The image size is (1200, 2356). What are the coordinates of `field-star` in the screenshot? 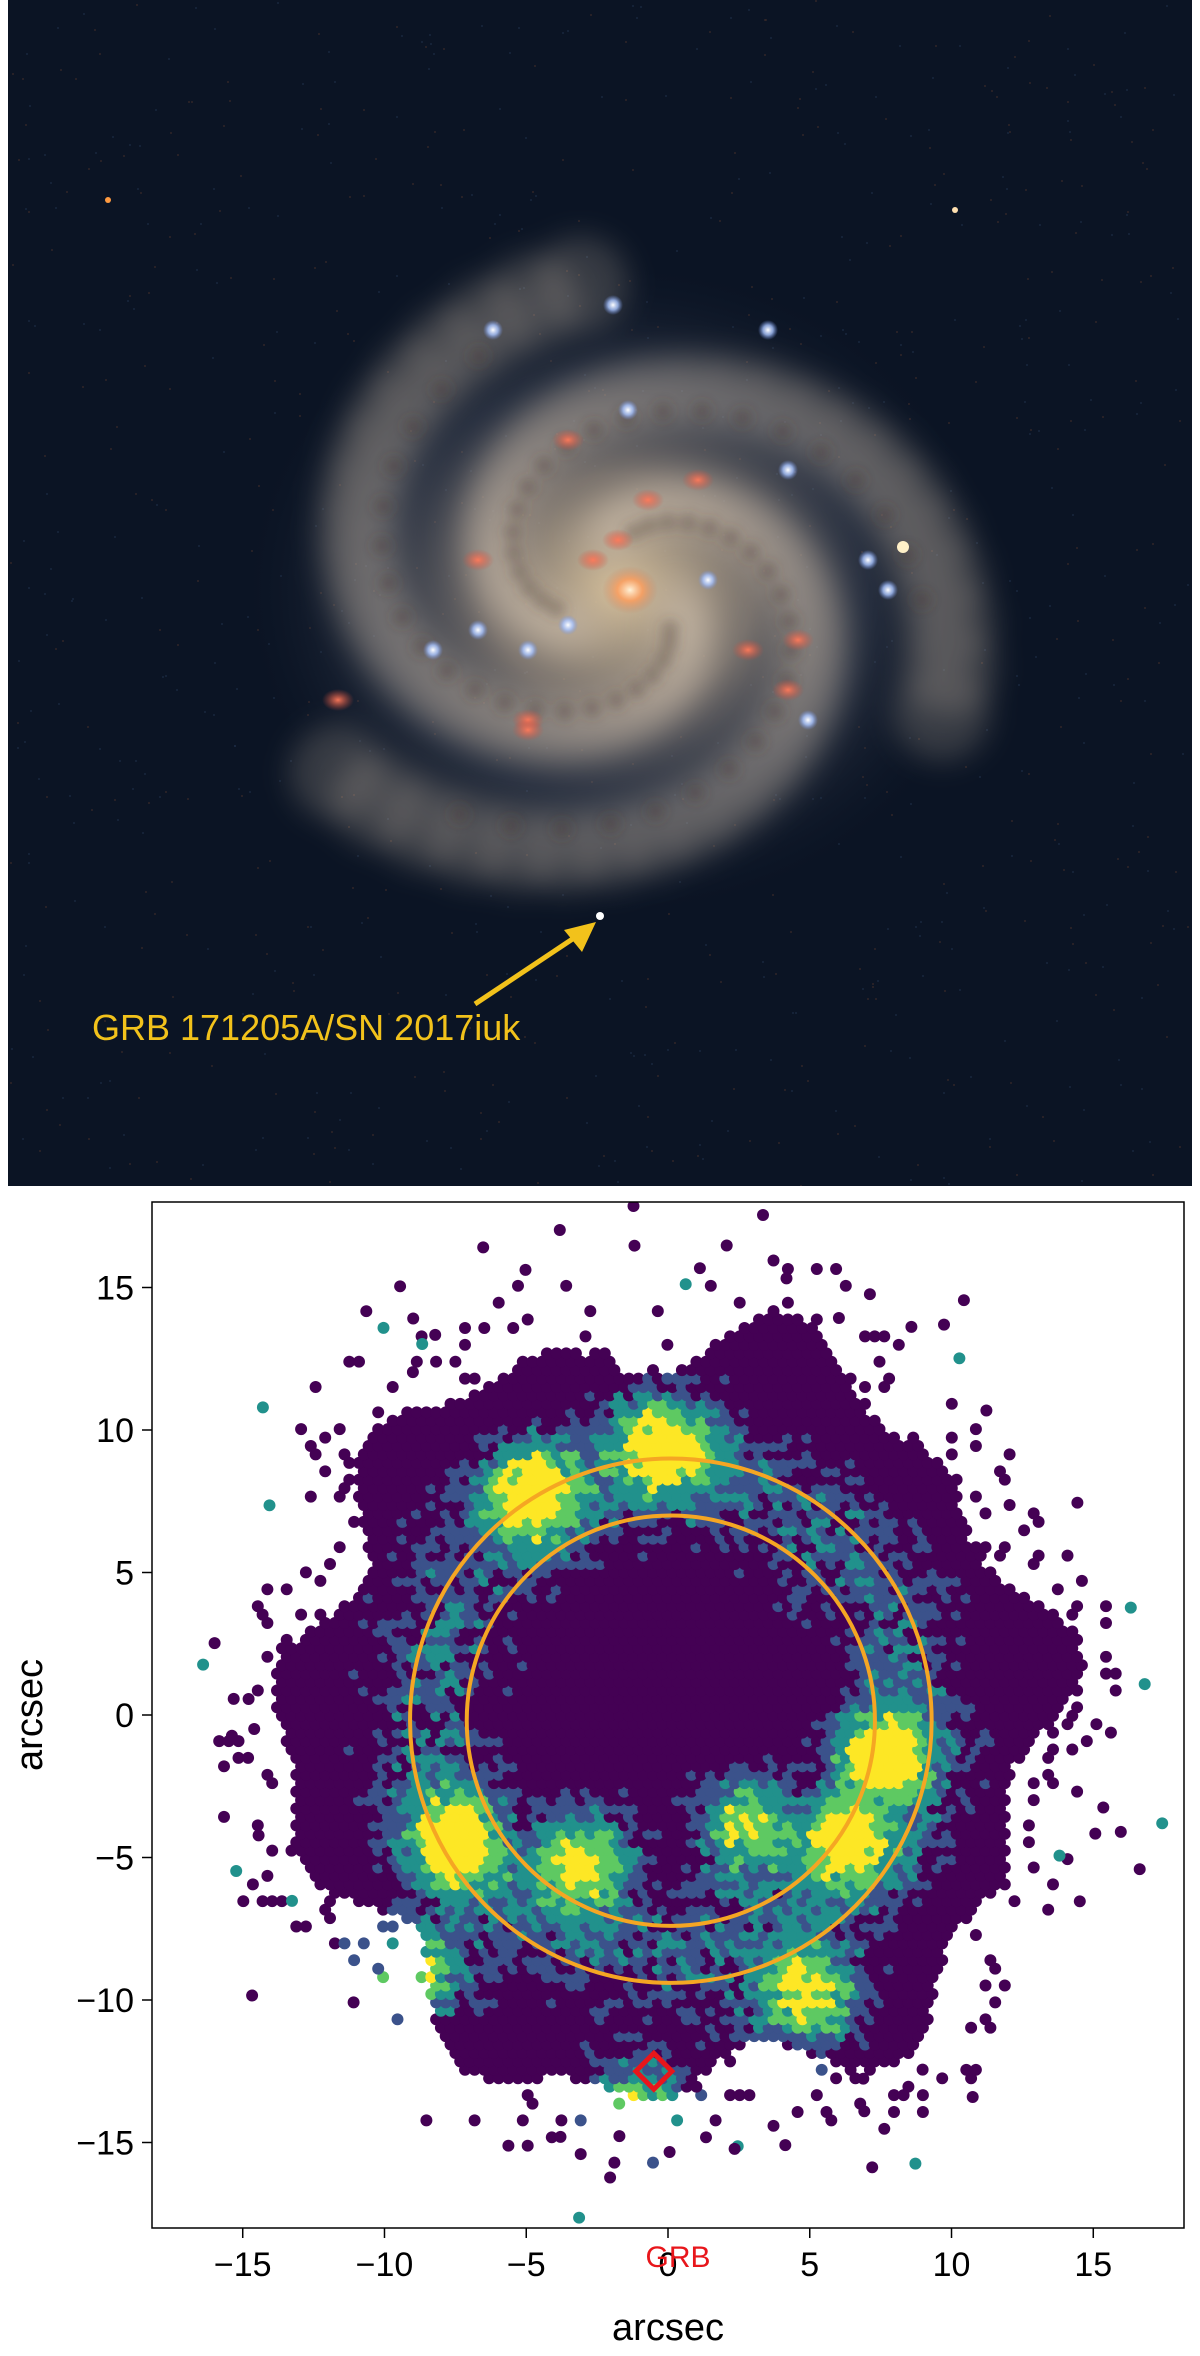 It's located at (955, 210).